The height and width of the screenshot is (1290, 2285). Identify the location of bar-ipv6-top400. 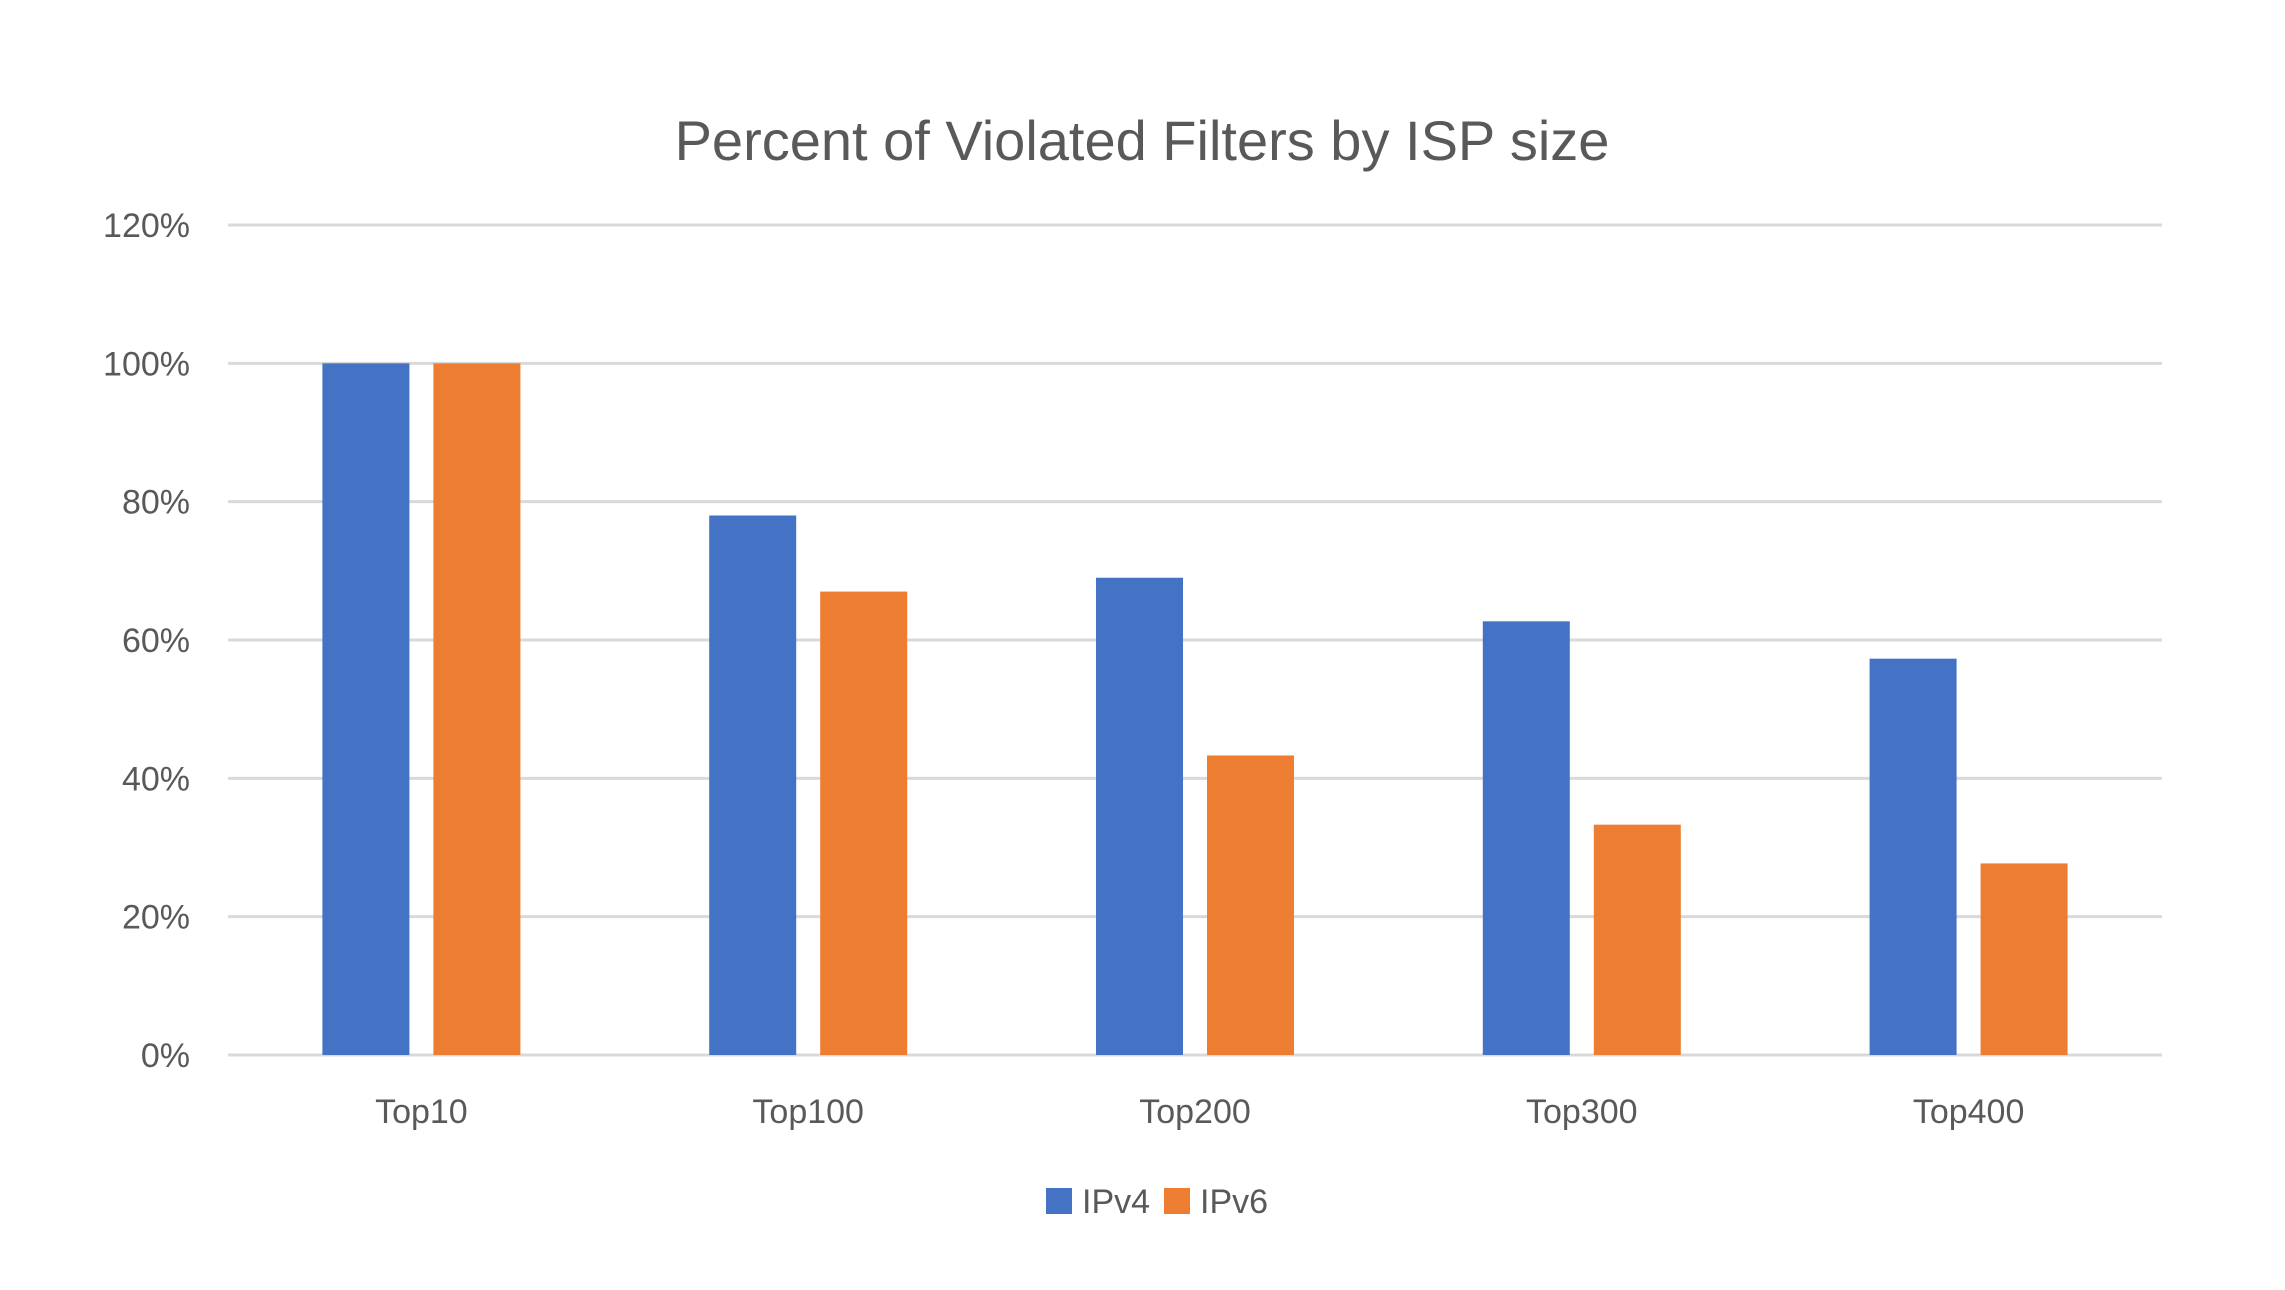
(2024, 959).